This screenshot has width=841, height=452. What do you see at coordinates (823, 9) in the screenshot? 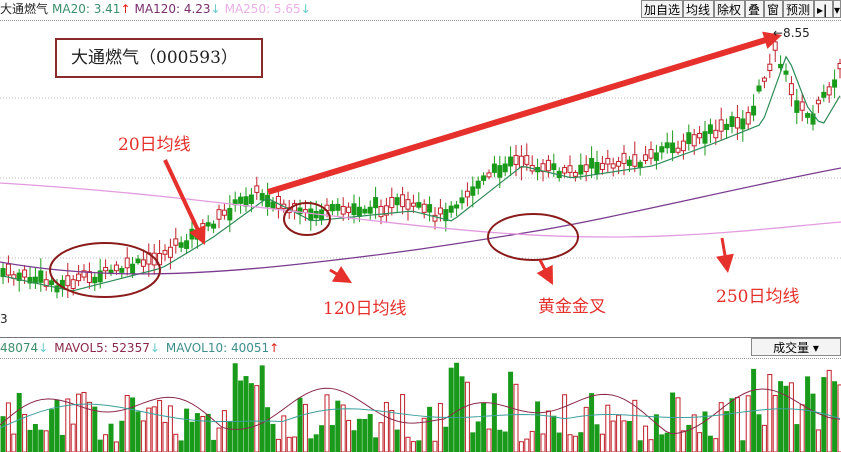
I see `skip-end-icon: ▸|` at bounding box center [823, 9].